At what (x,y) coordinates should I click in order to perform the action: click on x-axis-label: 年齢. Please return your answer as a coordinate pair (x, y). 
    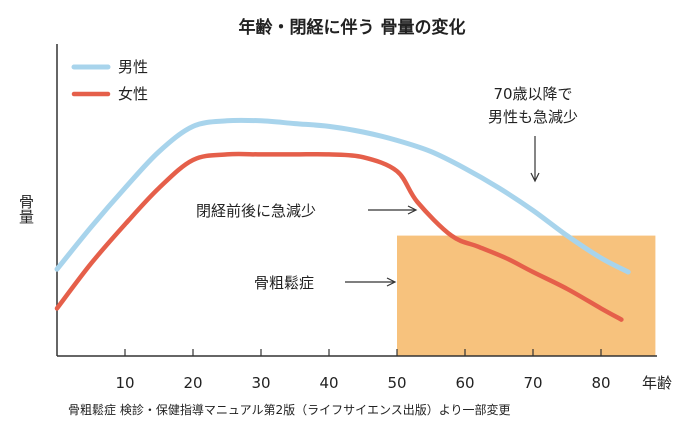
    Looking at the image, I should click on (657, 383).